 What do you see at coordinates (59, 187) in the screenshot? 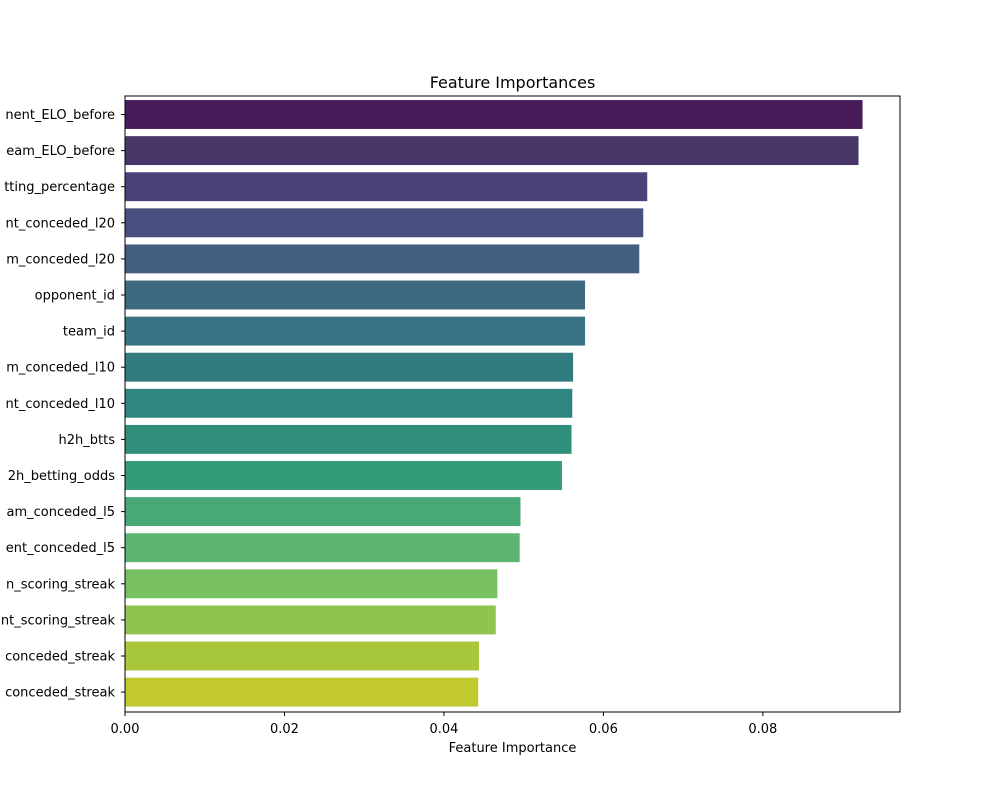
I see `y-tick-label: tting_percentage` at bounding box center [59, 187].